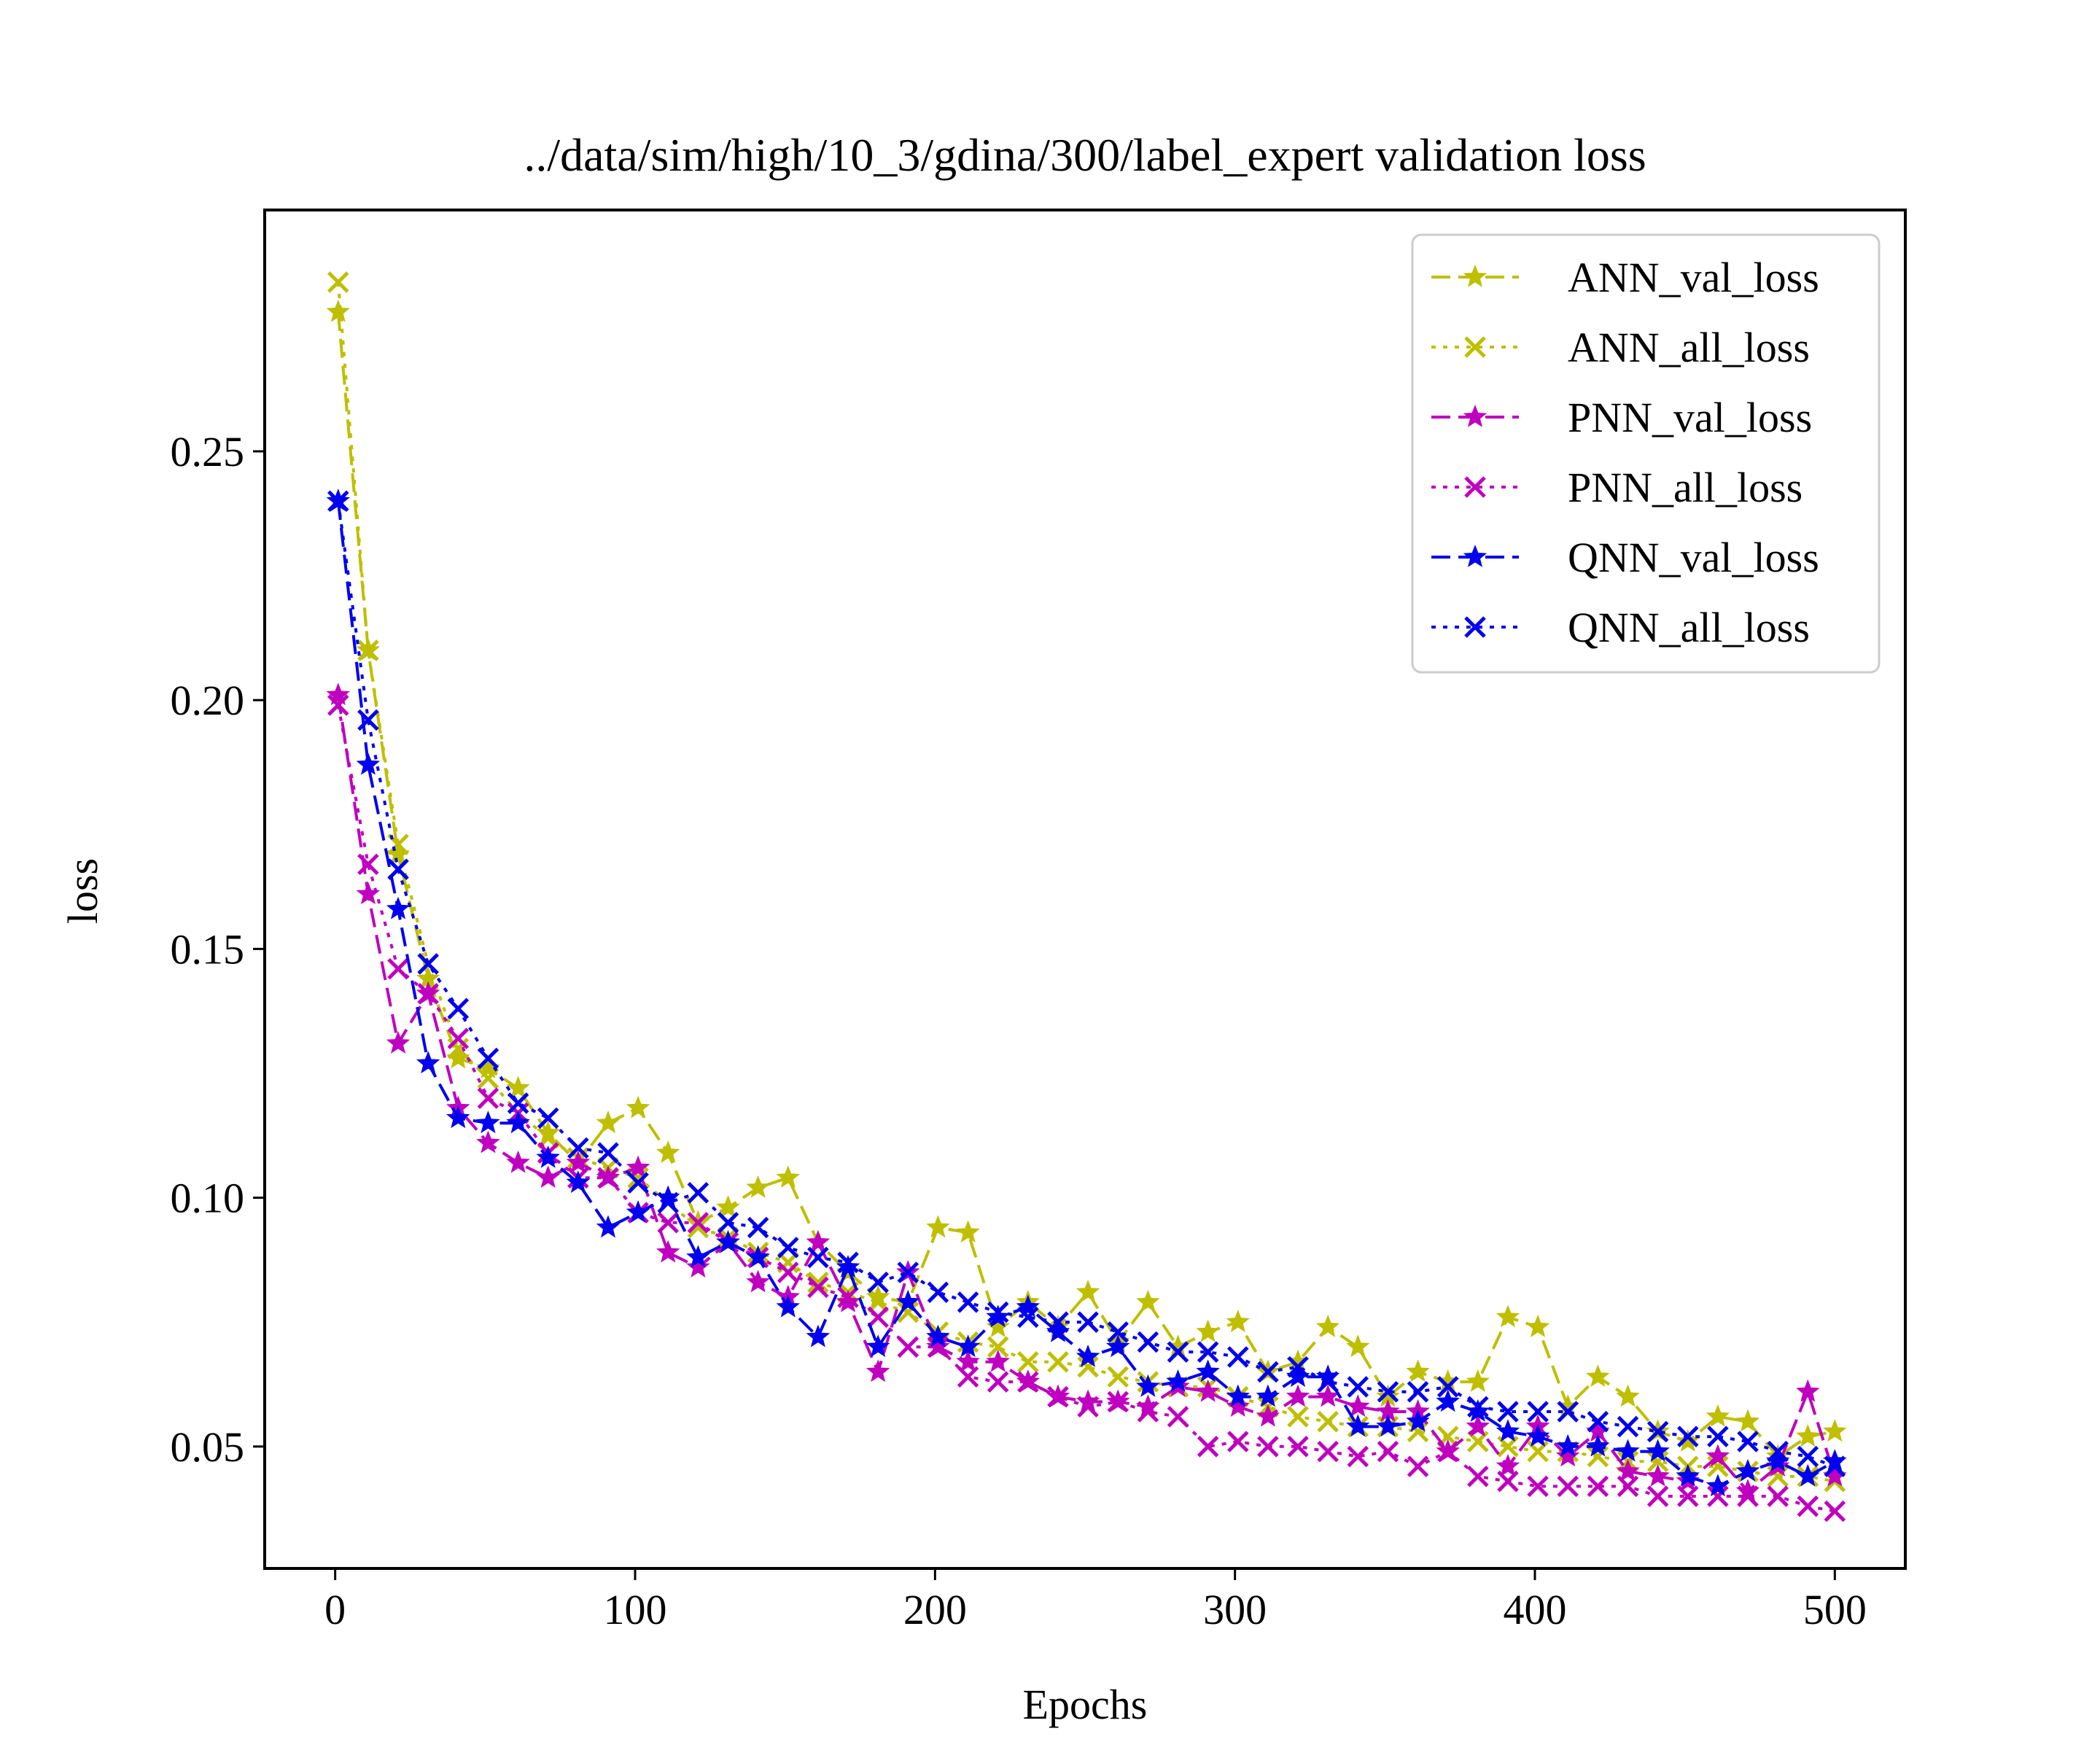 Image resolution: width=2100 pixels, height=1750 pixels. What do you see at coordinates (1625, 557) in the screenshot?
I see `legend-entry-QNN_val_loss: QNN_val_loss` at bounding box center [1625, 557].